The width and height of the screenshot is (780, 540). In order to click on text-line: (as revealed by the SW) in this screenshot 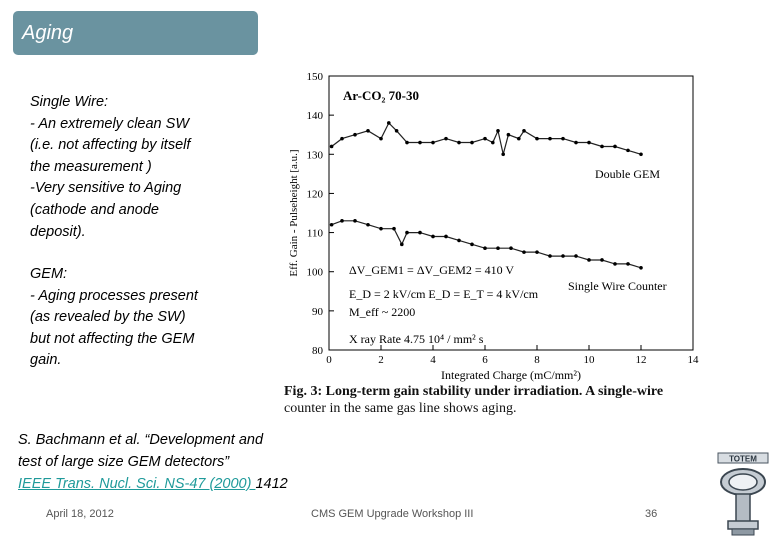, I will do `click(108, 317)`.